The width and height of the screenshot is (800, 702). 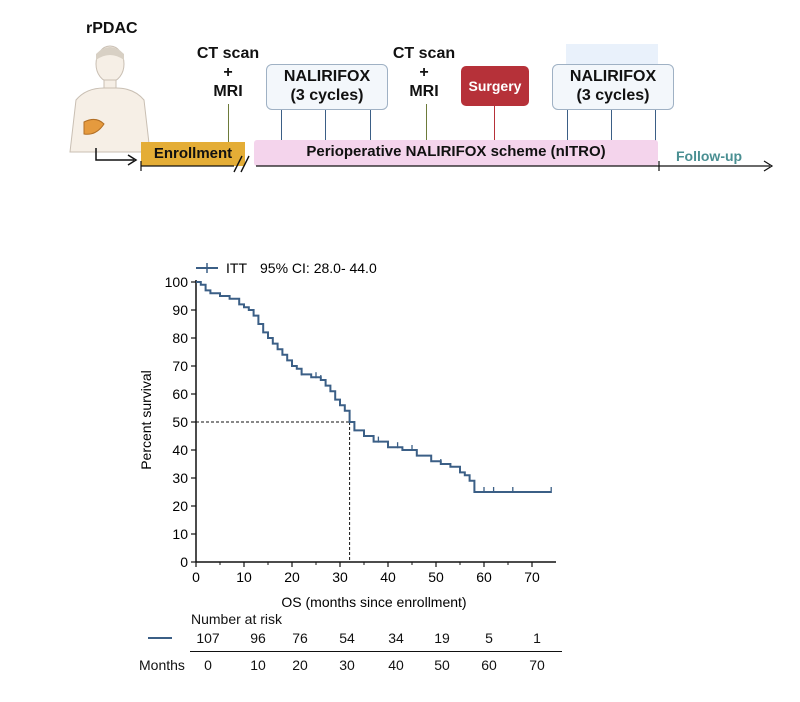 I want to click on x-tick-label: 40, so click(x=388, y=577).